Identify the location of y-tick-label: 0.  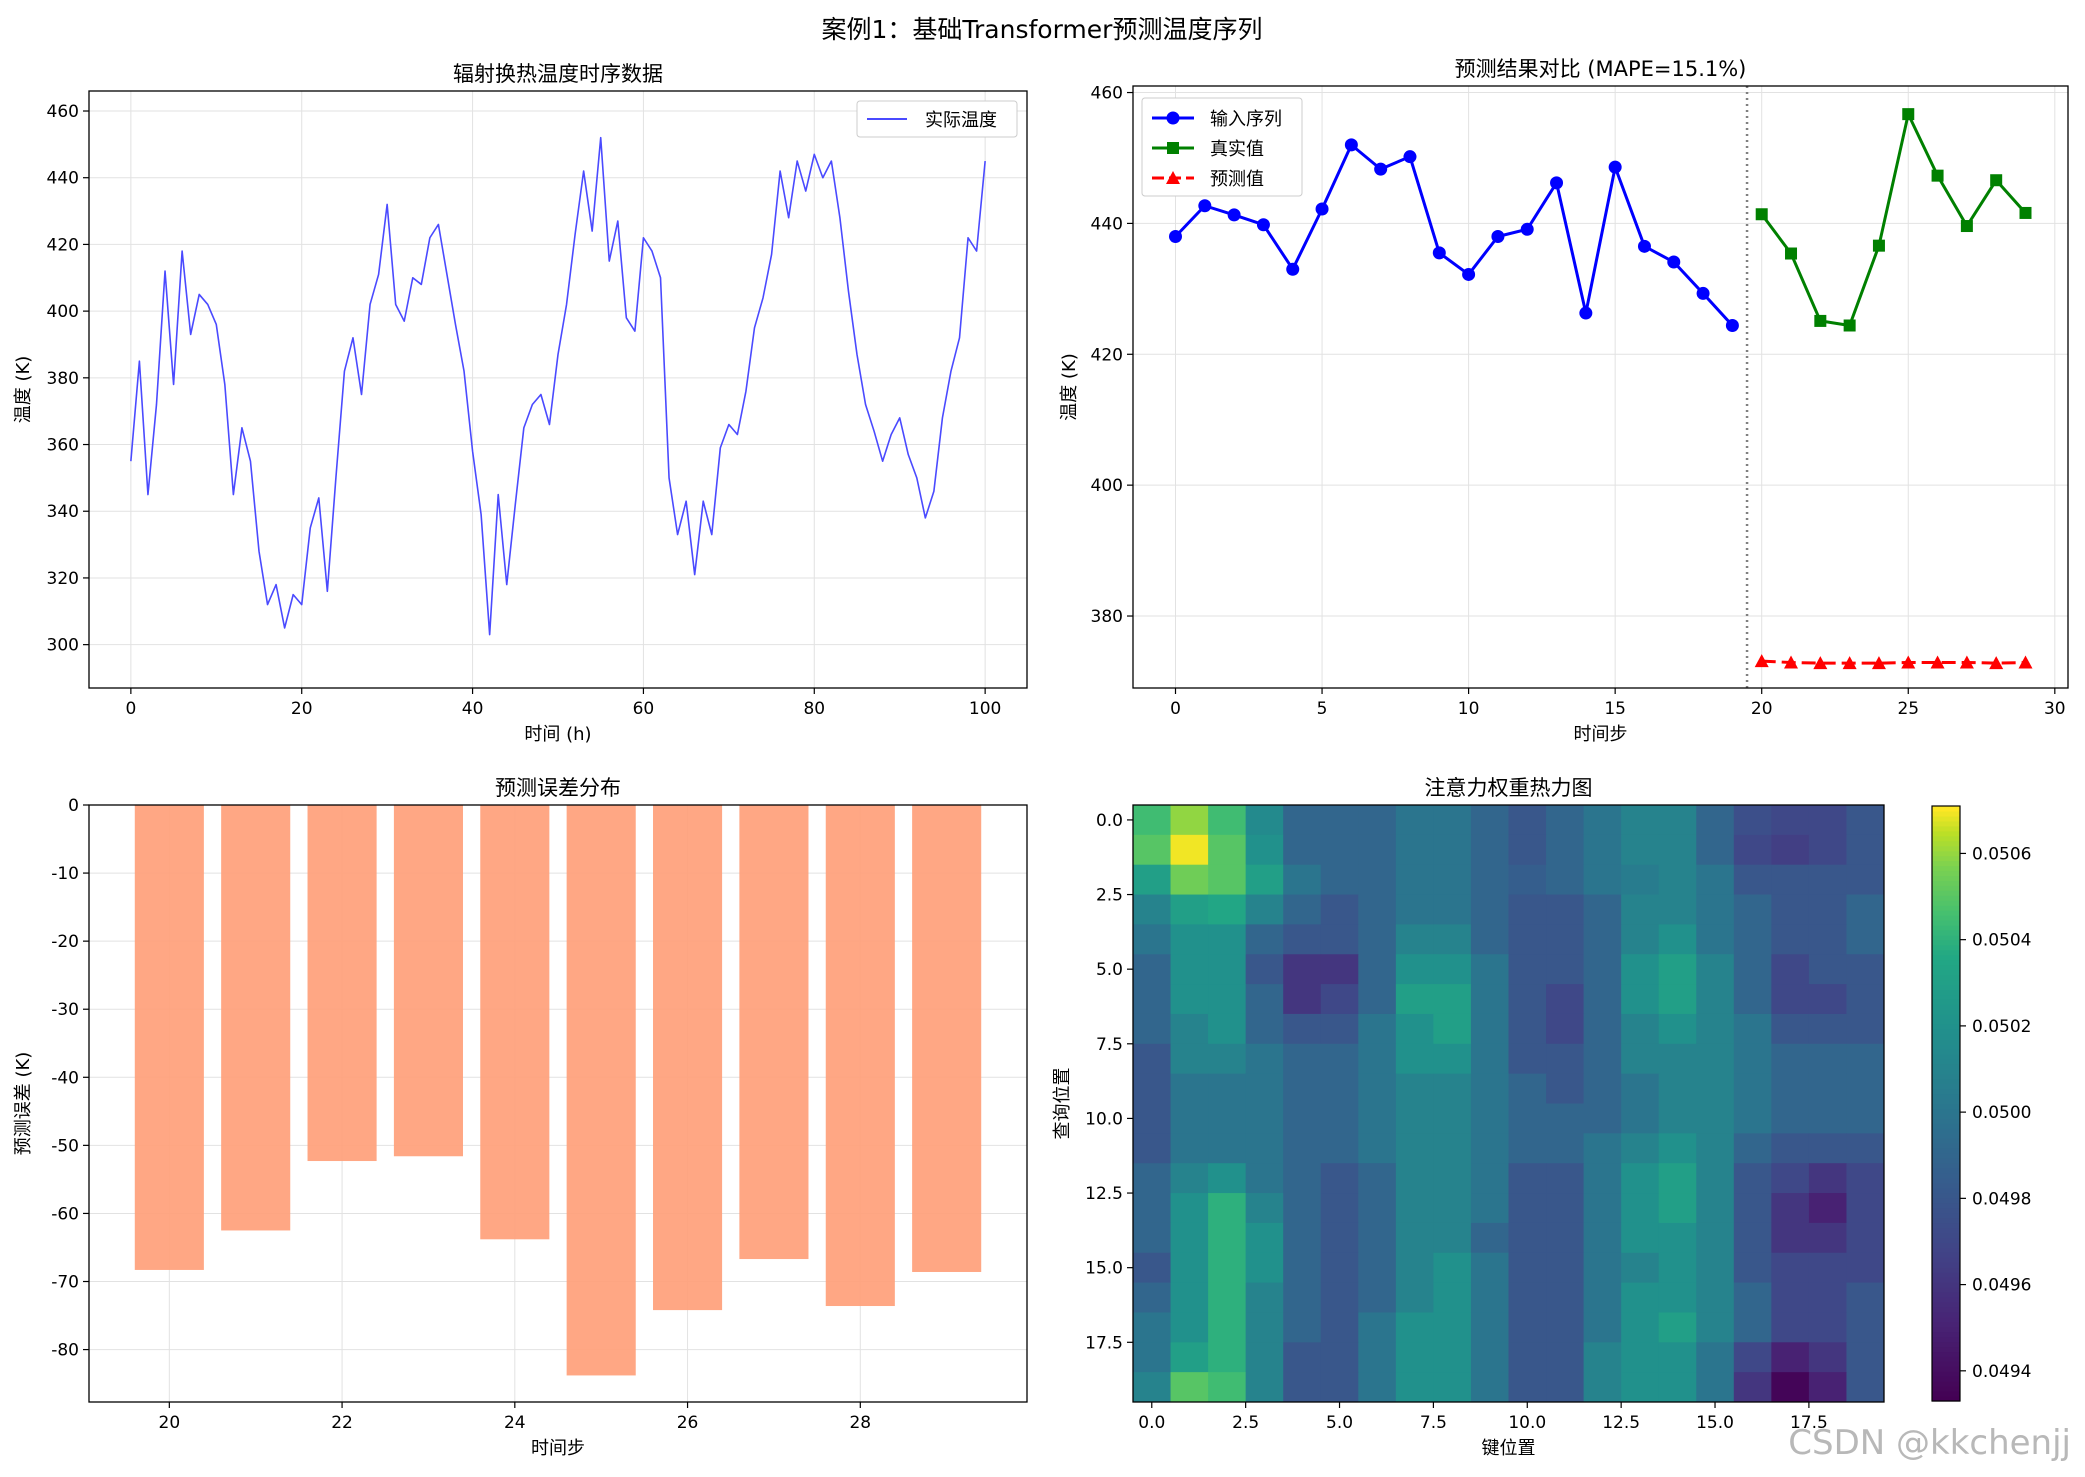
(73, 806).